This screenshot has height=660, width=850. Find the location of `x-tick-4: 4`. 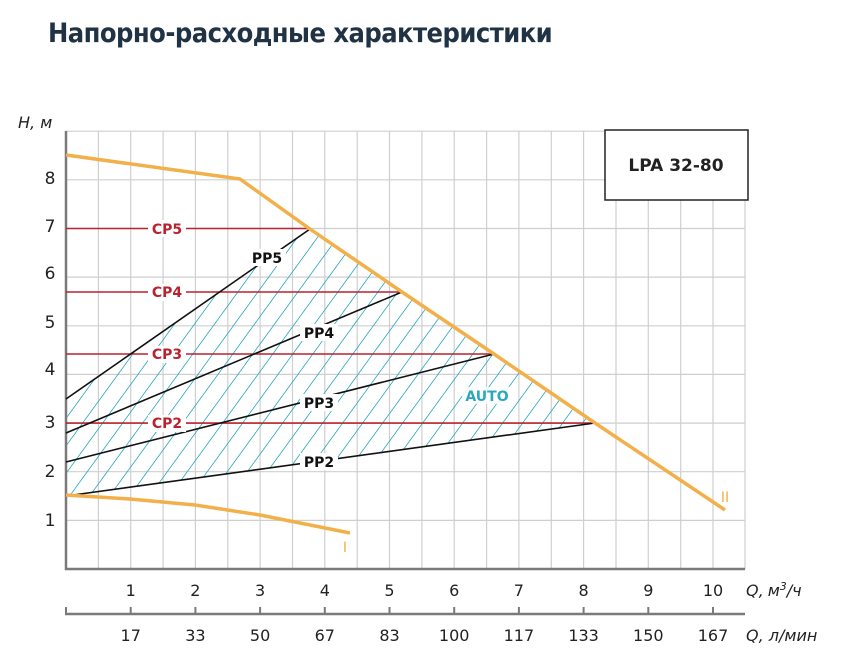

x-tick-4: 4 is located at coordinates (325, 590).